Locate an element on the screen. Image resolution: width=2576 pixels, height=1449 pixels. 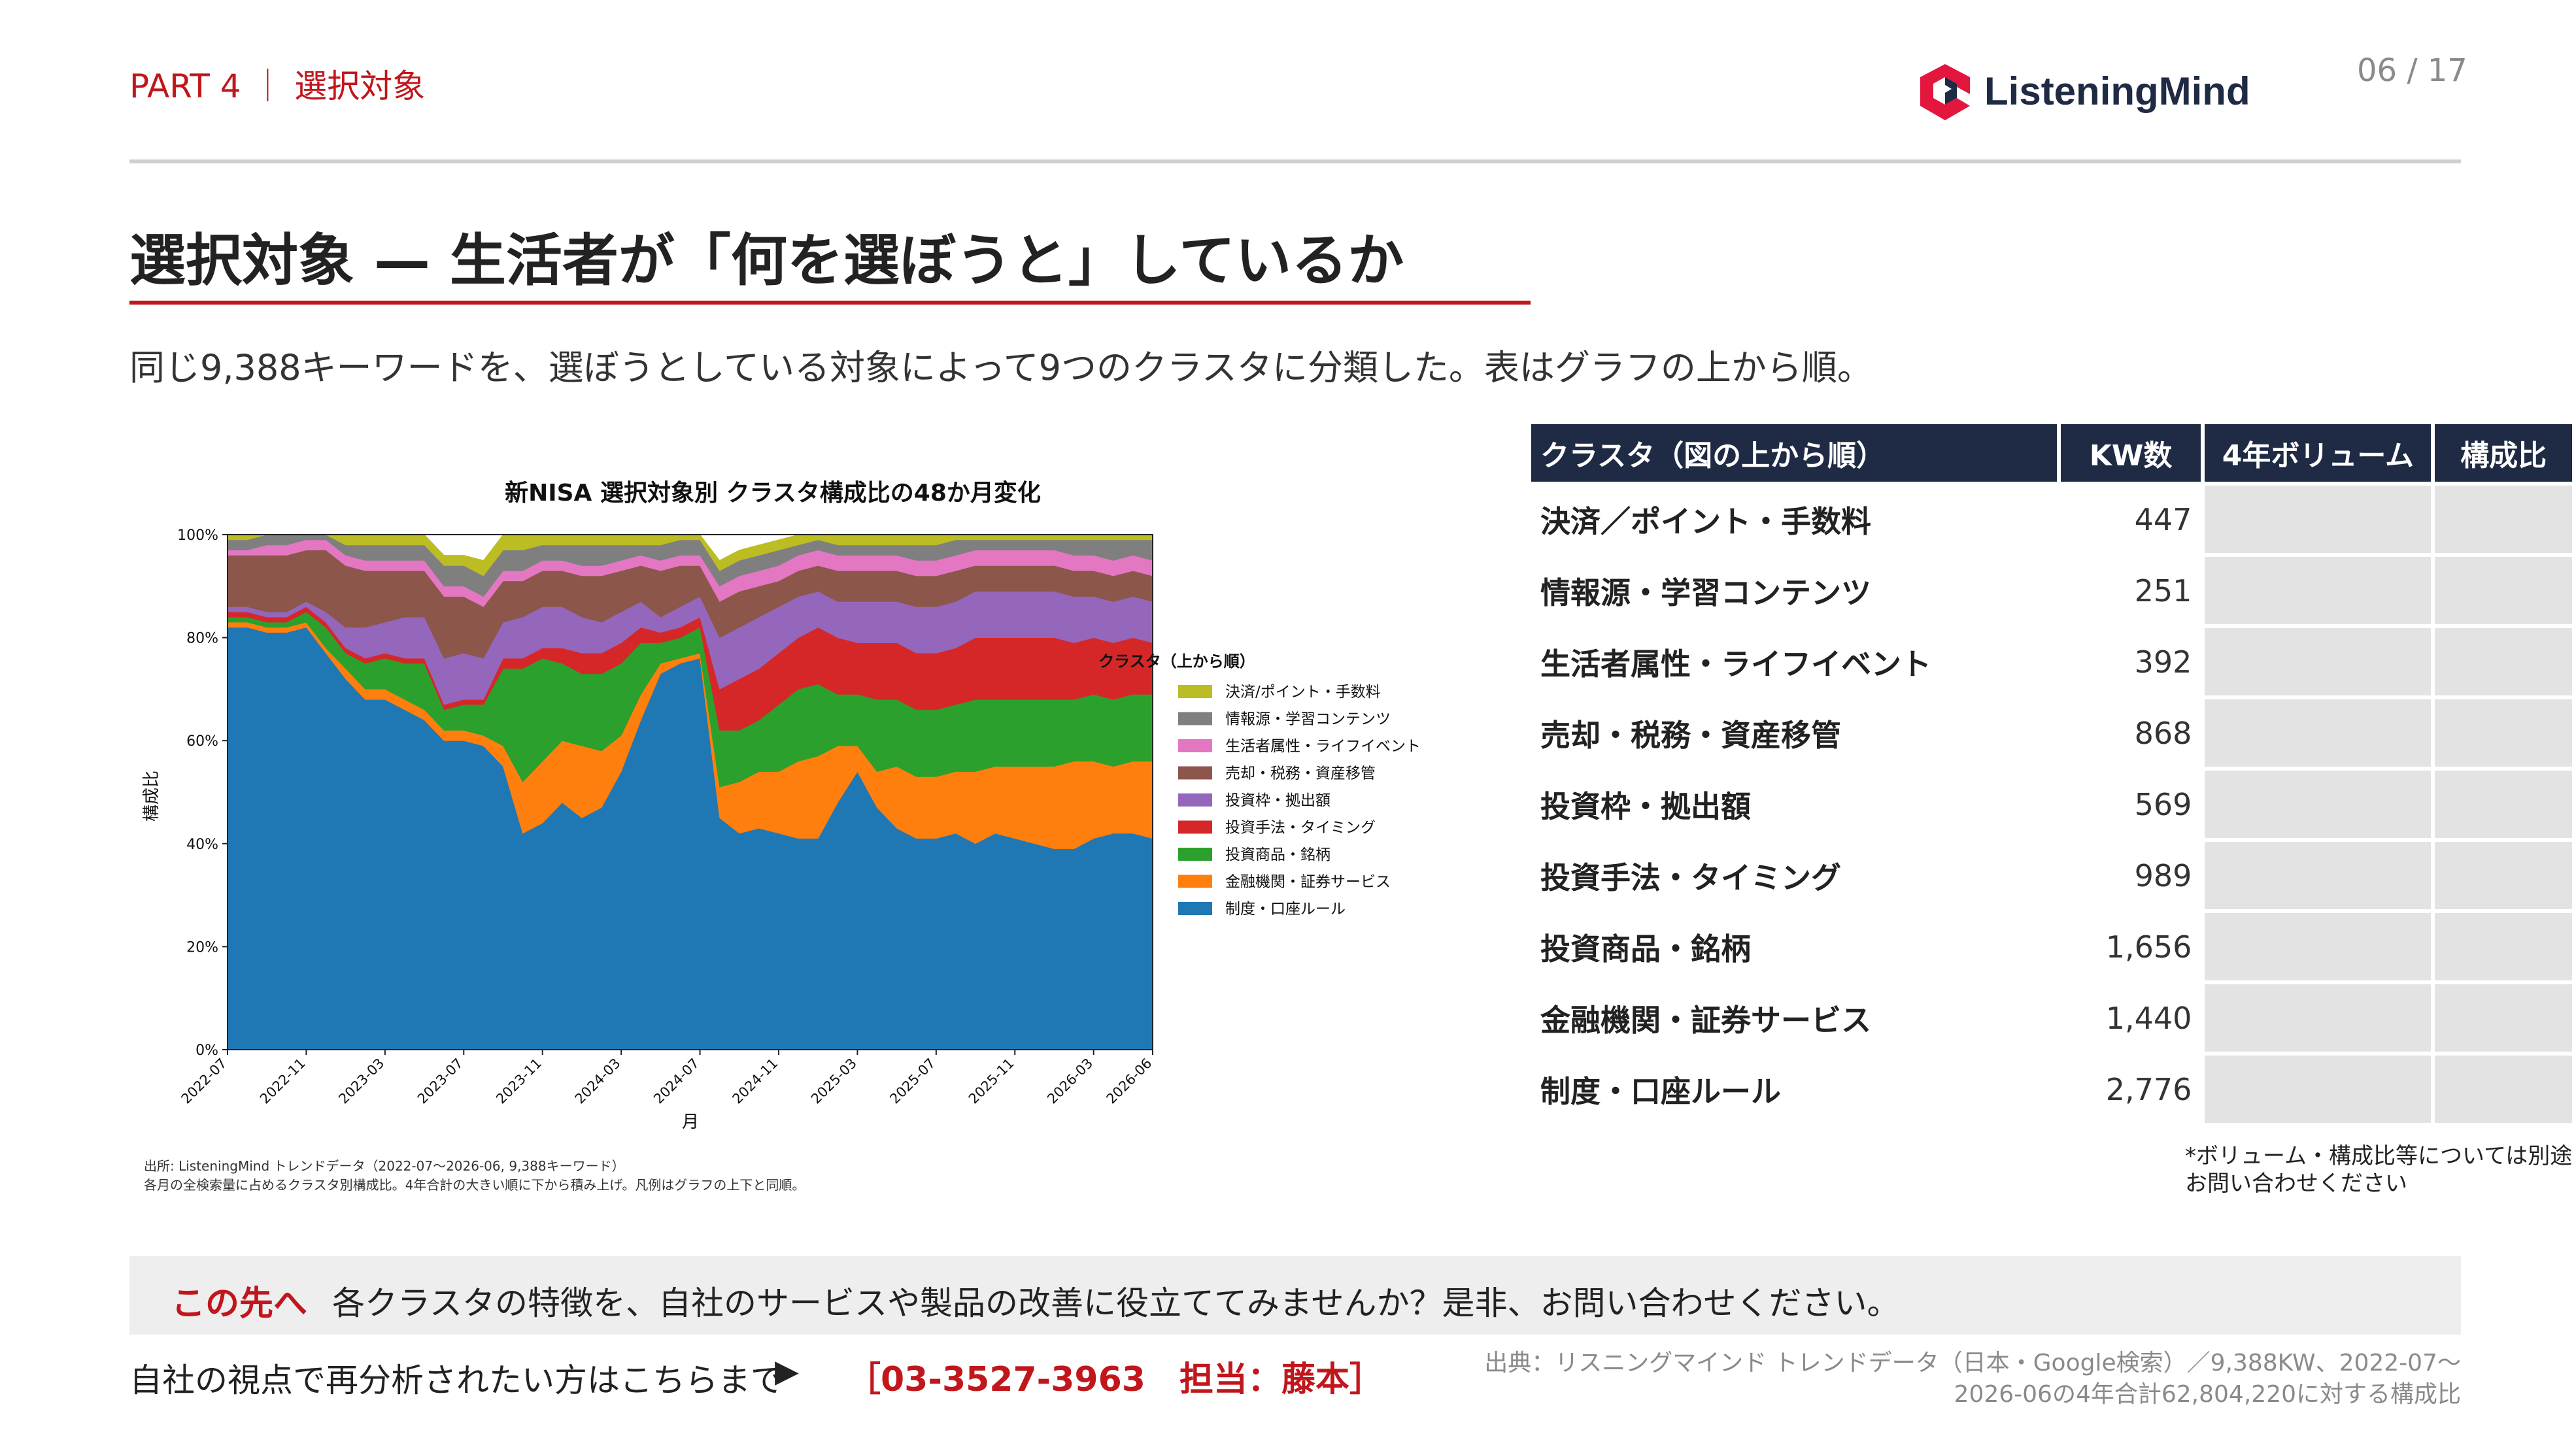
page-number: 06 / 17 is located at coordinates (2412, 70).